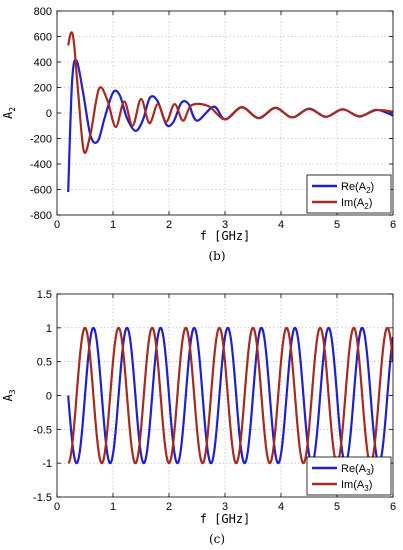 This screenshot has height=550, width=403. I want to click on legend-entry: Im(A2), so click(356, 204).